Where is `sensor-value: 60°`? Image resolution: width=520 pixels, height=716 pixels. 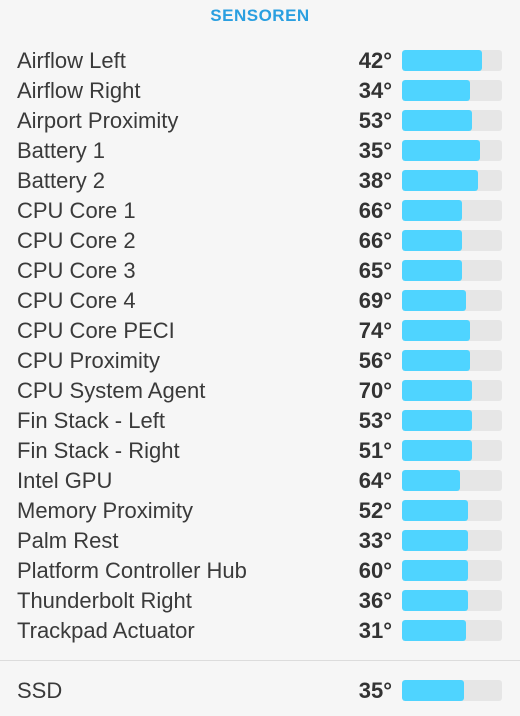 sensor-value: 60° is located at coordinates (375, 570).